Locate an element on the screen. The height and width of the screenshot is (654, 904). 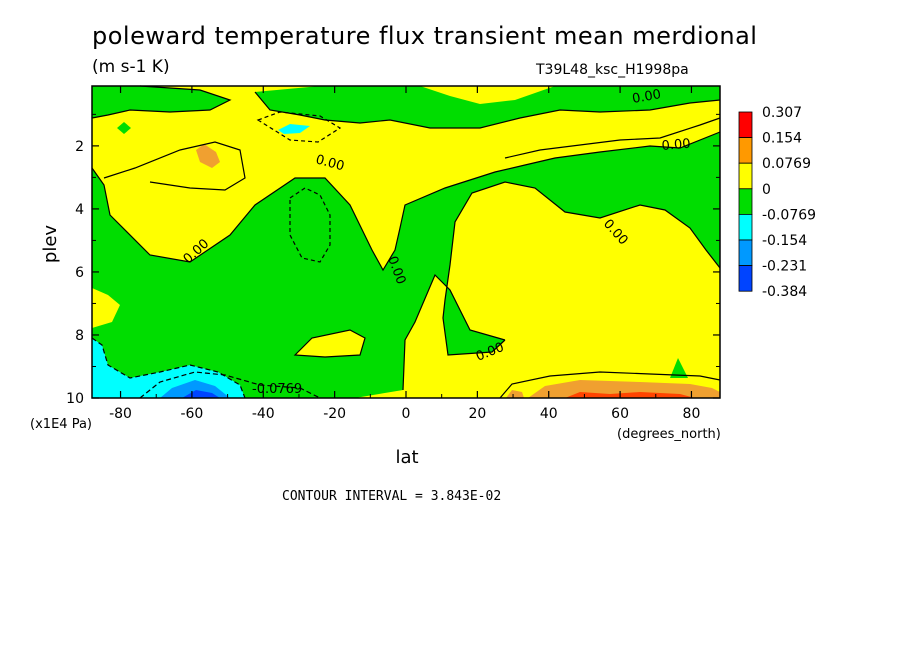
x-tick-label: 40 is located at coordinates (549, 414).